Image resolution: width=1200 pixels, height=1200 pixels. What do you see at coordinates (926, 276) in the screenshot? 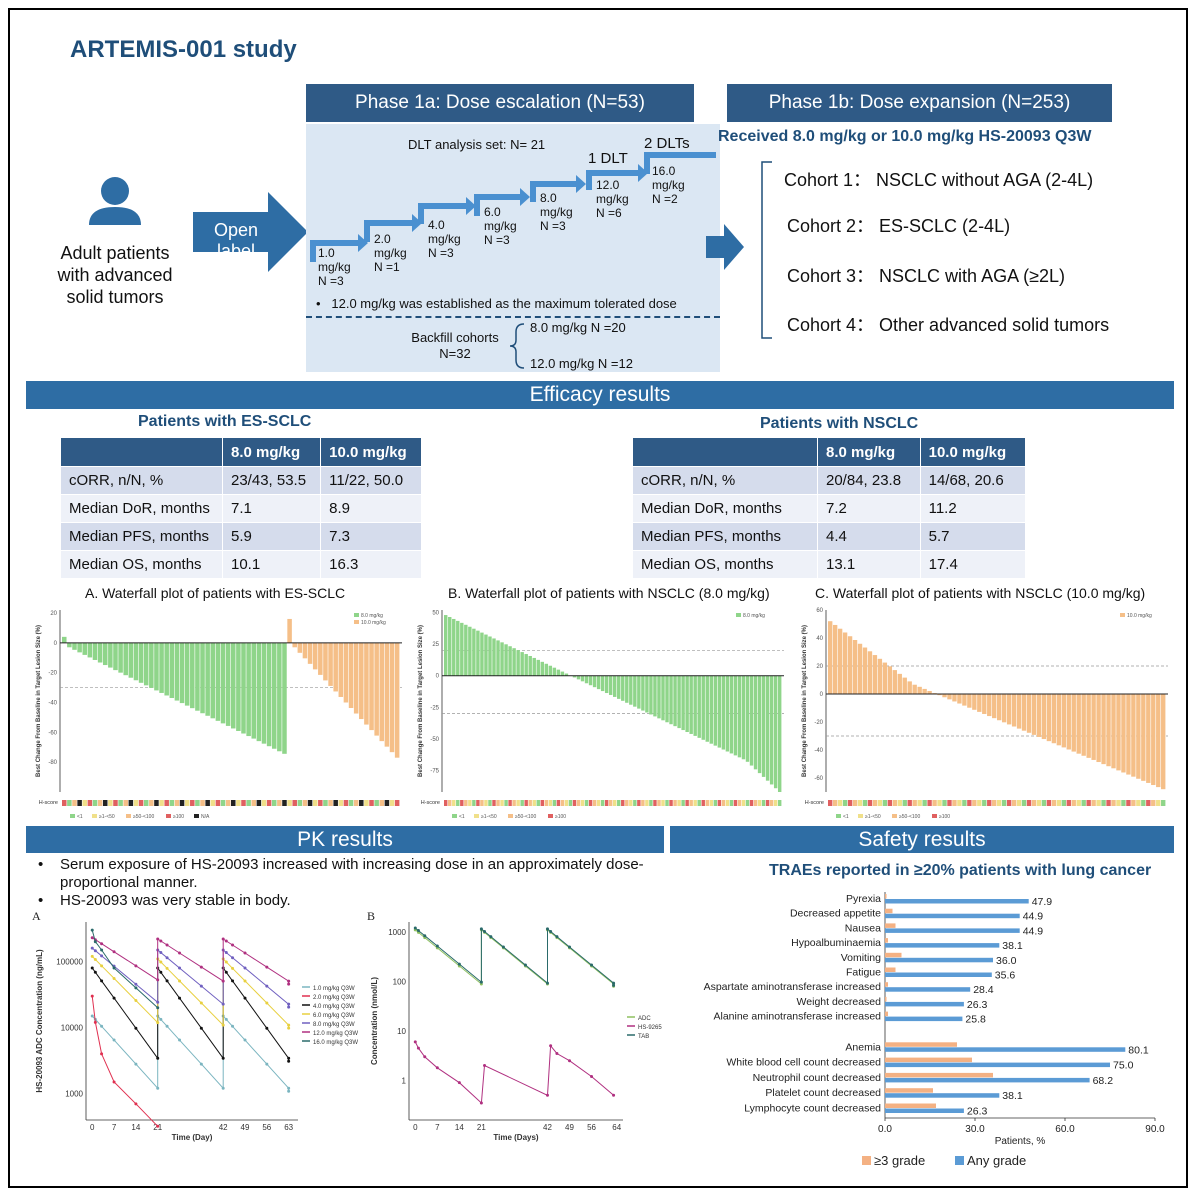
I see `cohort-3: Cohort 3： NSCLC with AGA (≥2L)` at bounding box center [926, 276].